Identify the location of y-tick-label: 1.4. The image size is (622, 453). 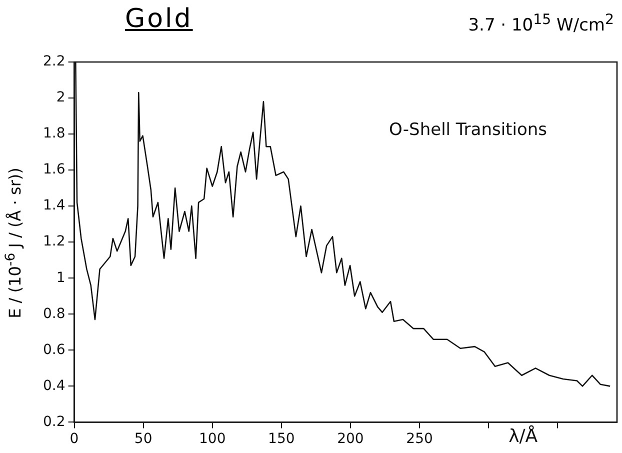
(54, 206).